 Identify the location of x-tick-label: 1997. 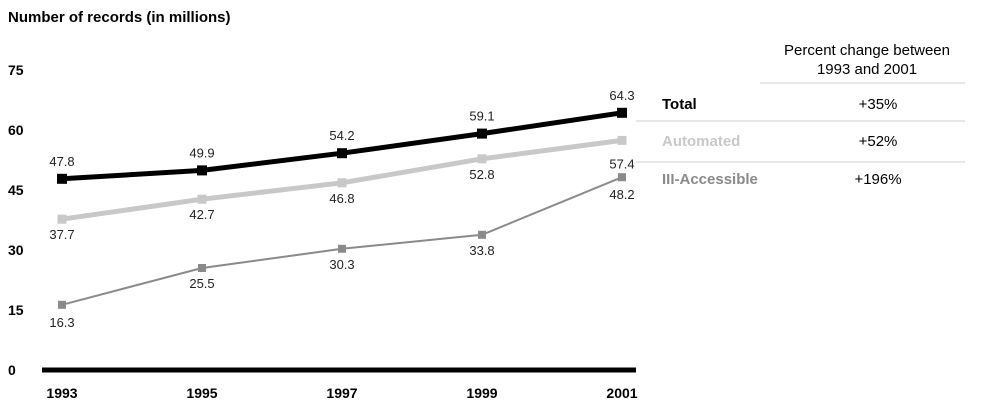
(341, 393).